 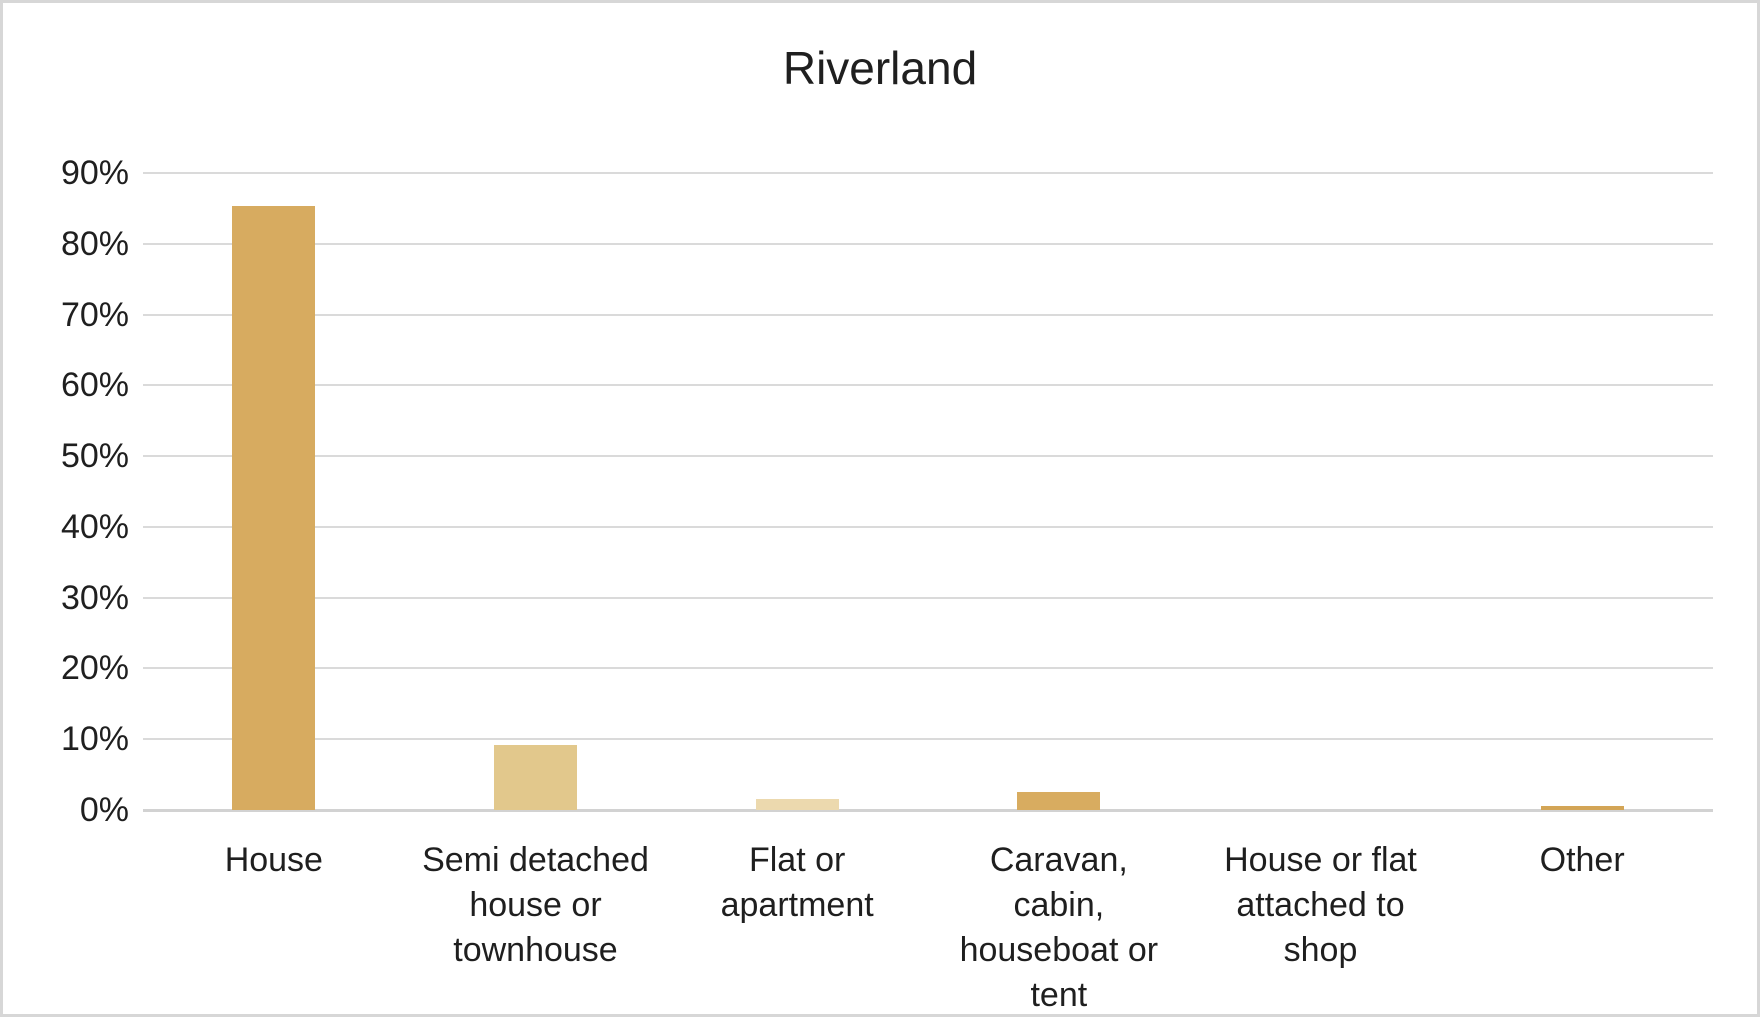 What do you see at coordinates (1582, 860) in the screenshot?
I see `category-label: Other` at bounding box center [1582, 860].